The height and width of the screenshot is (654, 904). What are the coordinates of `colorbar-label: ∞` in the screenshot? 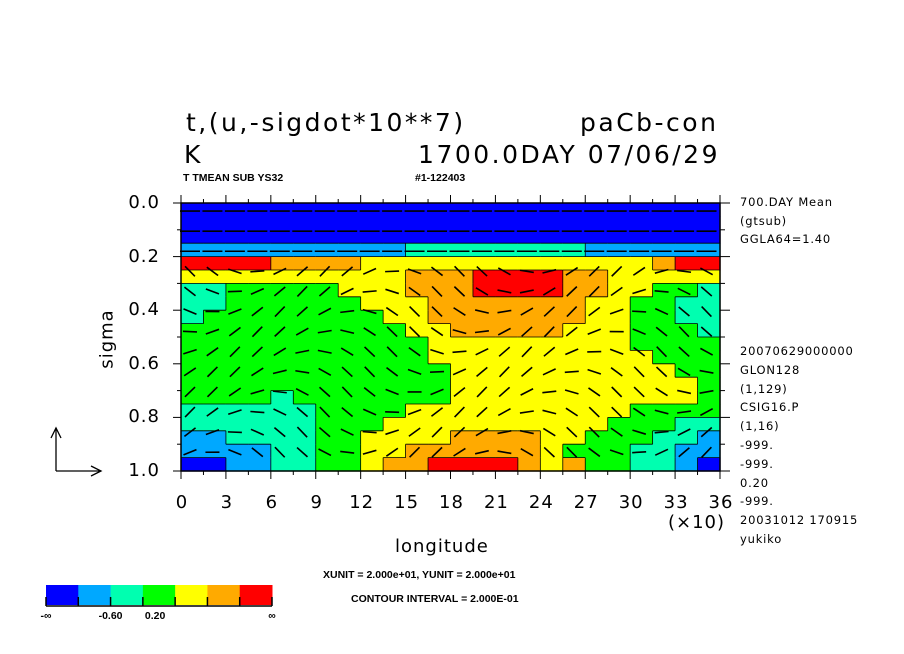 It's located at (272, 616).